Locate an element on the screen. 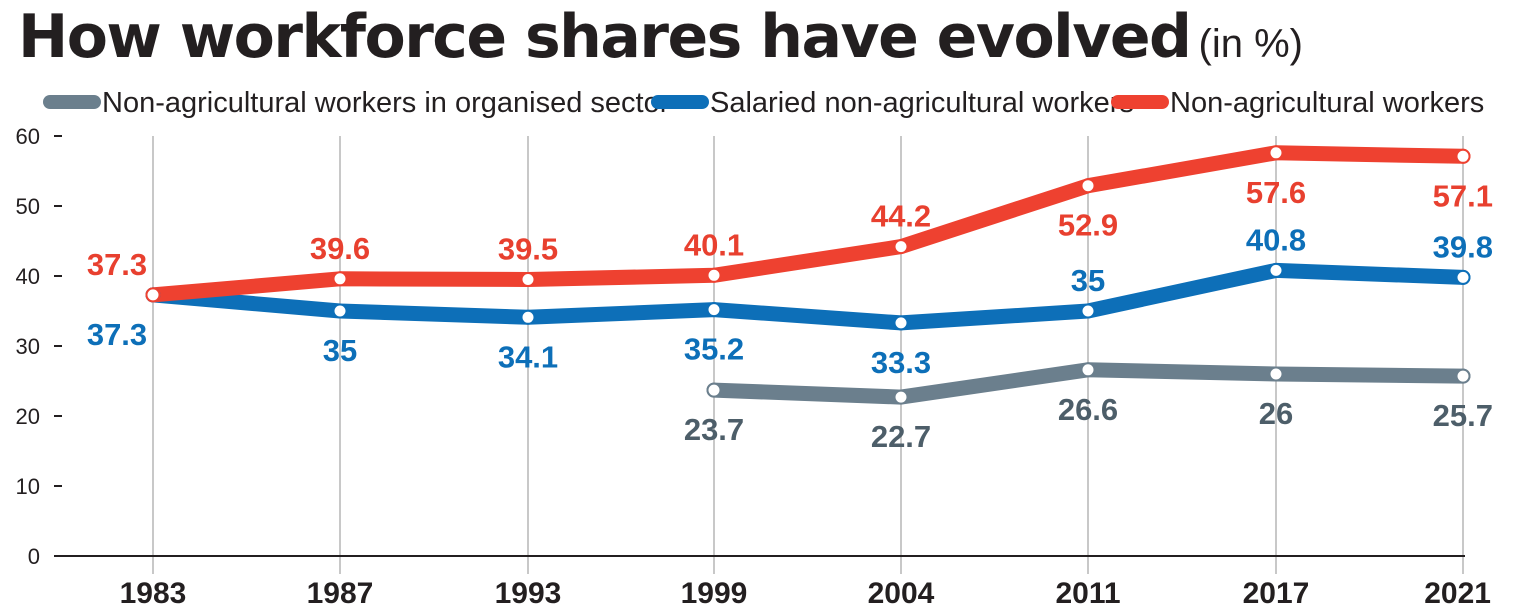 This screenshot has height=615, width=1518. data-label-non-agricultural-workers: 39.5 is located at coordinates (528, 249).